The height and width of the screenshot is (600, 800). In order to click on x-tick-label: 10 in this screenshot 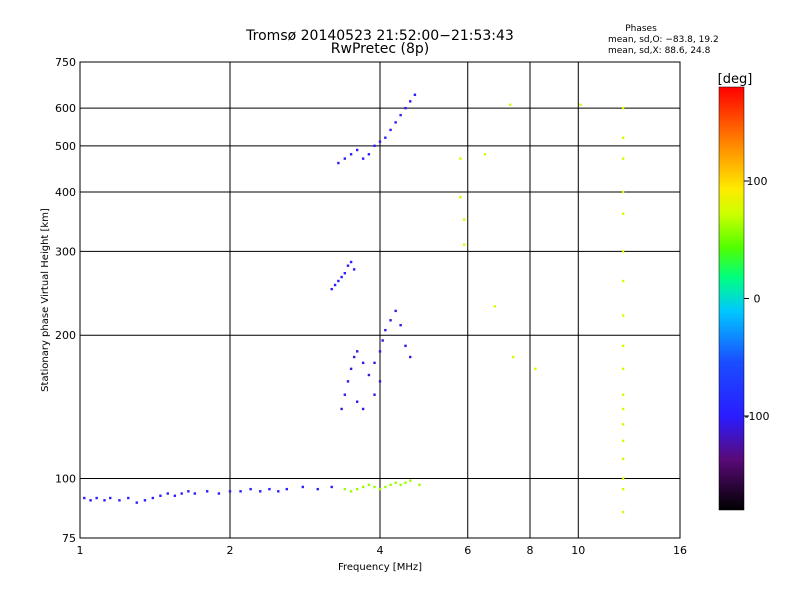, I will do `click(578, 550)`.